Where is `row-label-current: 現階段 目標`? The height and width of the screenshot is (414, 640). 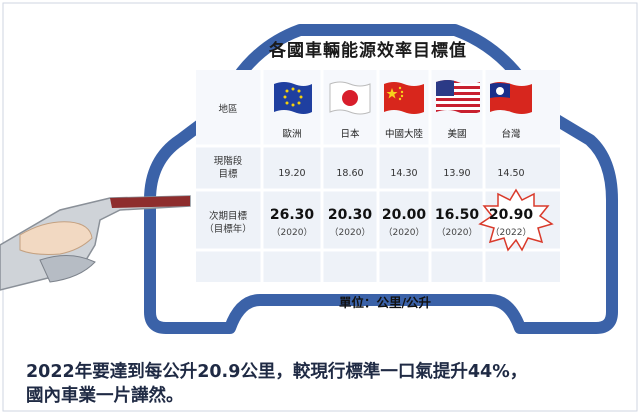 row-label-current: 現階段 目標 is located at coordinates (228, 168).